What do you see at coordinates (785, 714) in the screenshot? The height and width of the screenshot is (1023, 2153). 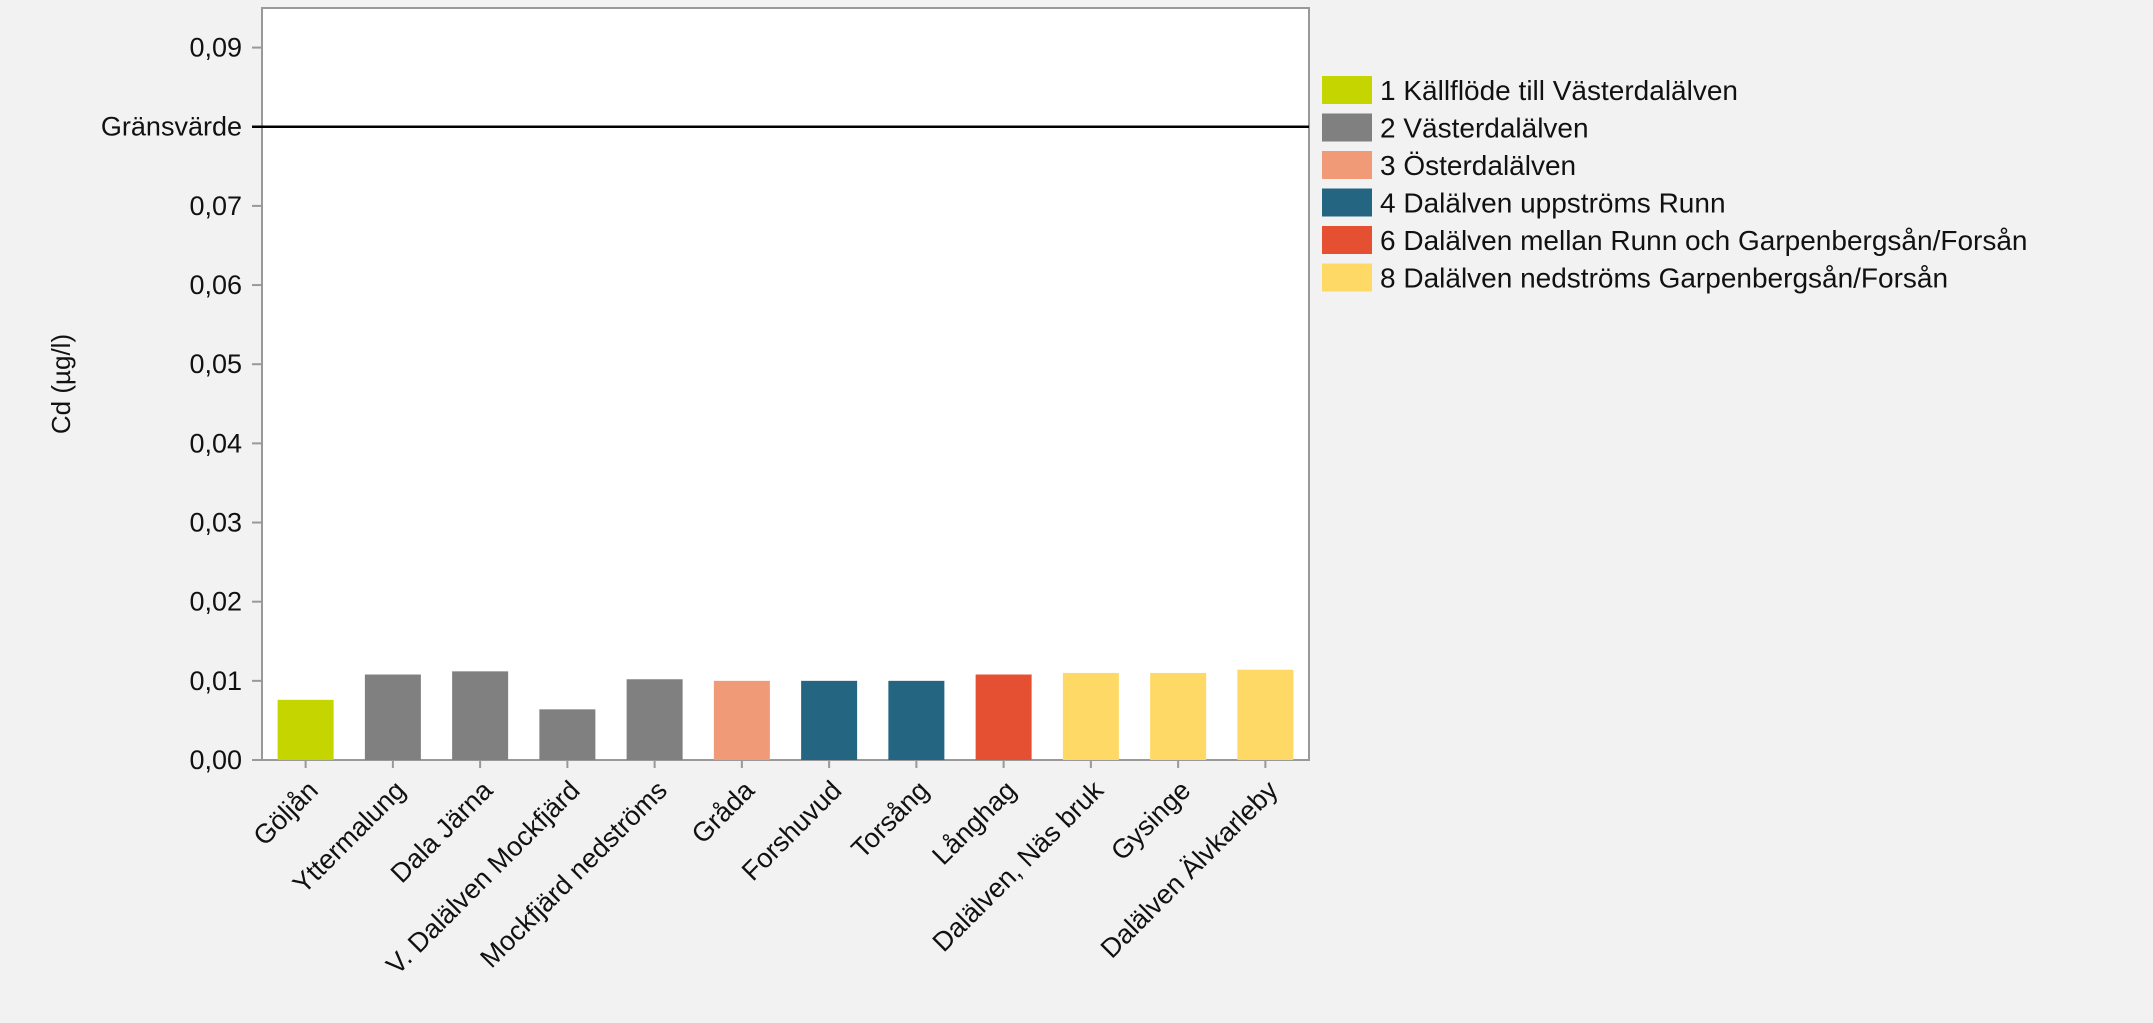 I see `bars` at bounding box center [785, 714].